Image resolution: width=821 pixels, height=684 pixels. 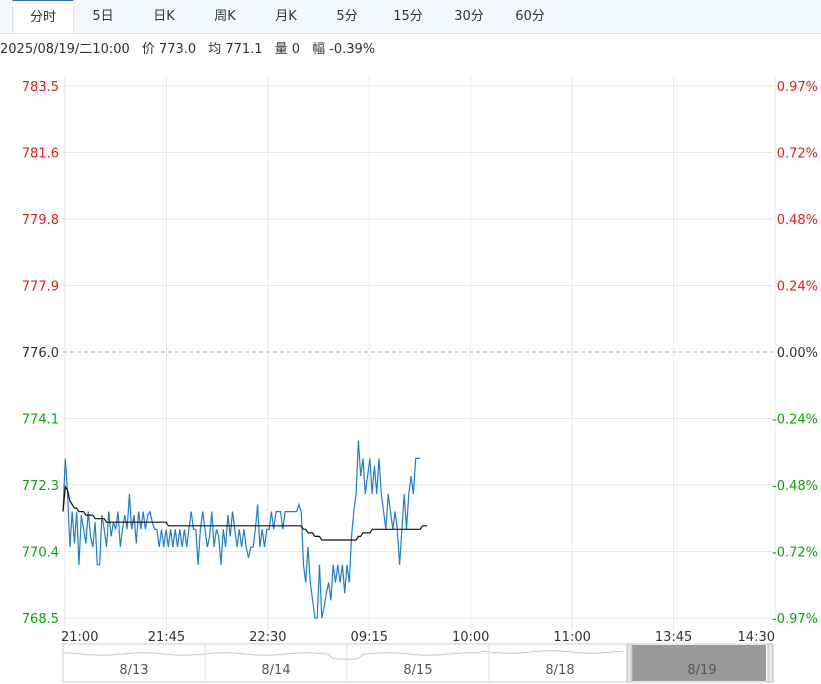 I want to click on y-tick-label-left: 777.9, so click(x=40, y=287).